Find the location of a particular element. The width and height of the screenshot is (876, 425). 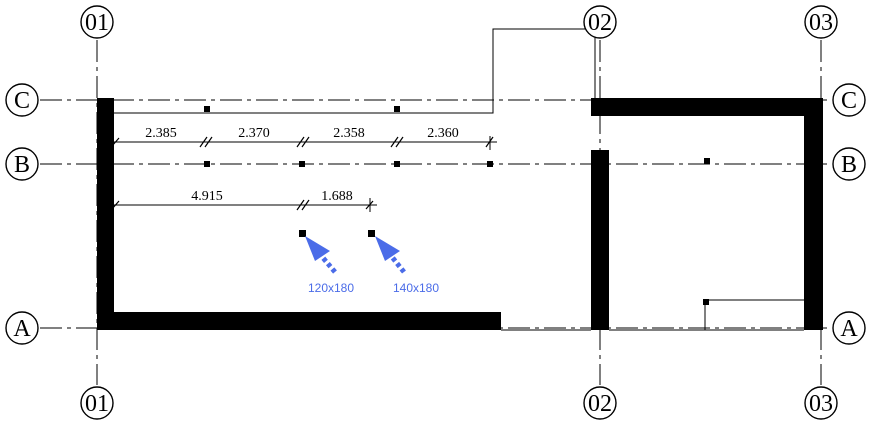

dim-text-2358: 2.358 is located at coordinates (349, 133).